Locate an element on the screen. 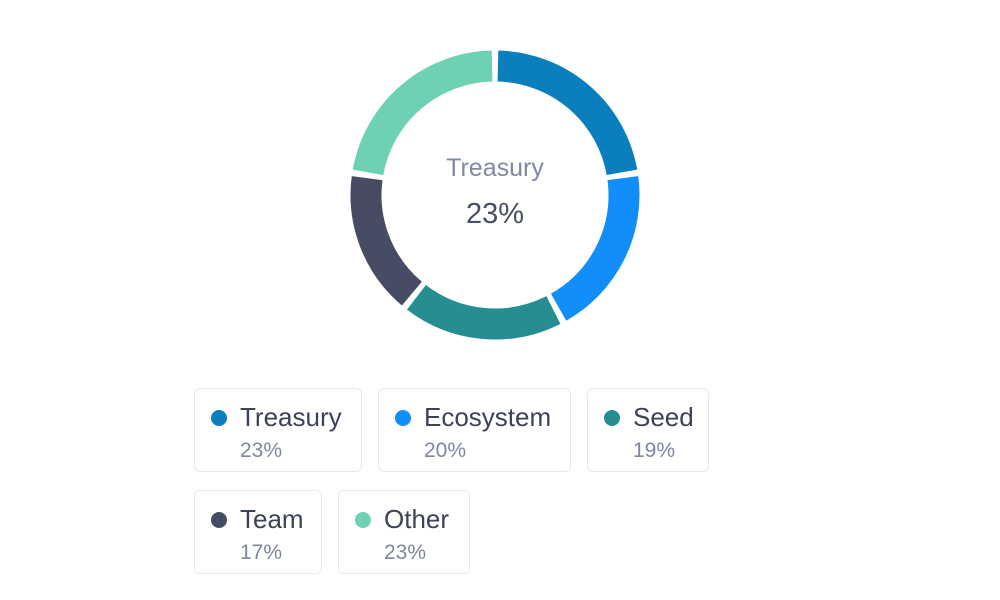 This screenshot has width=1000, height=600. legend-dot-other is located at coordinates (363, 520).